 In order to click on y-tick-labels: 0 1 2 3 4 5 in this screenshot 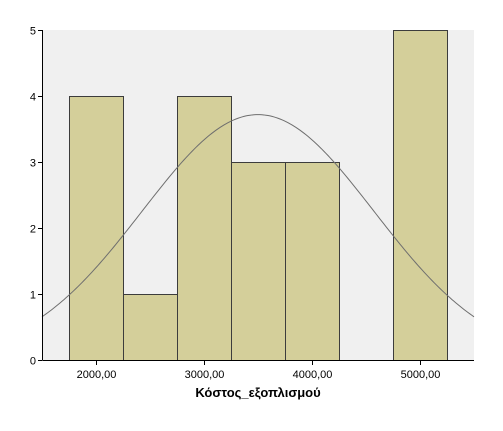, I will do `click(33, 197)`.